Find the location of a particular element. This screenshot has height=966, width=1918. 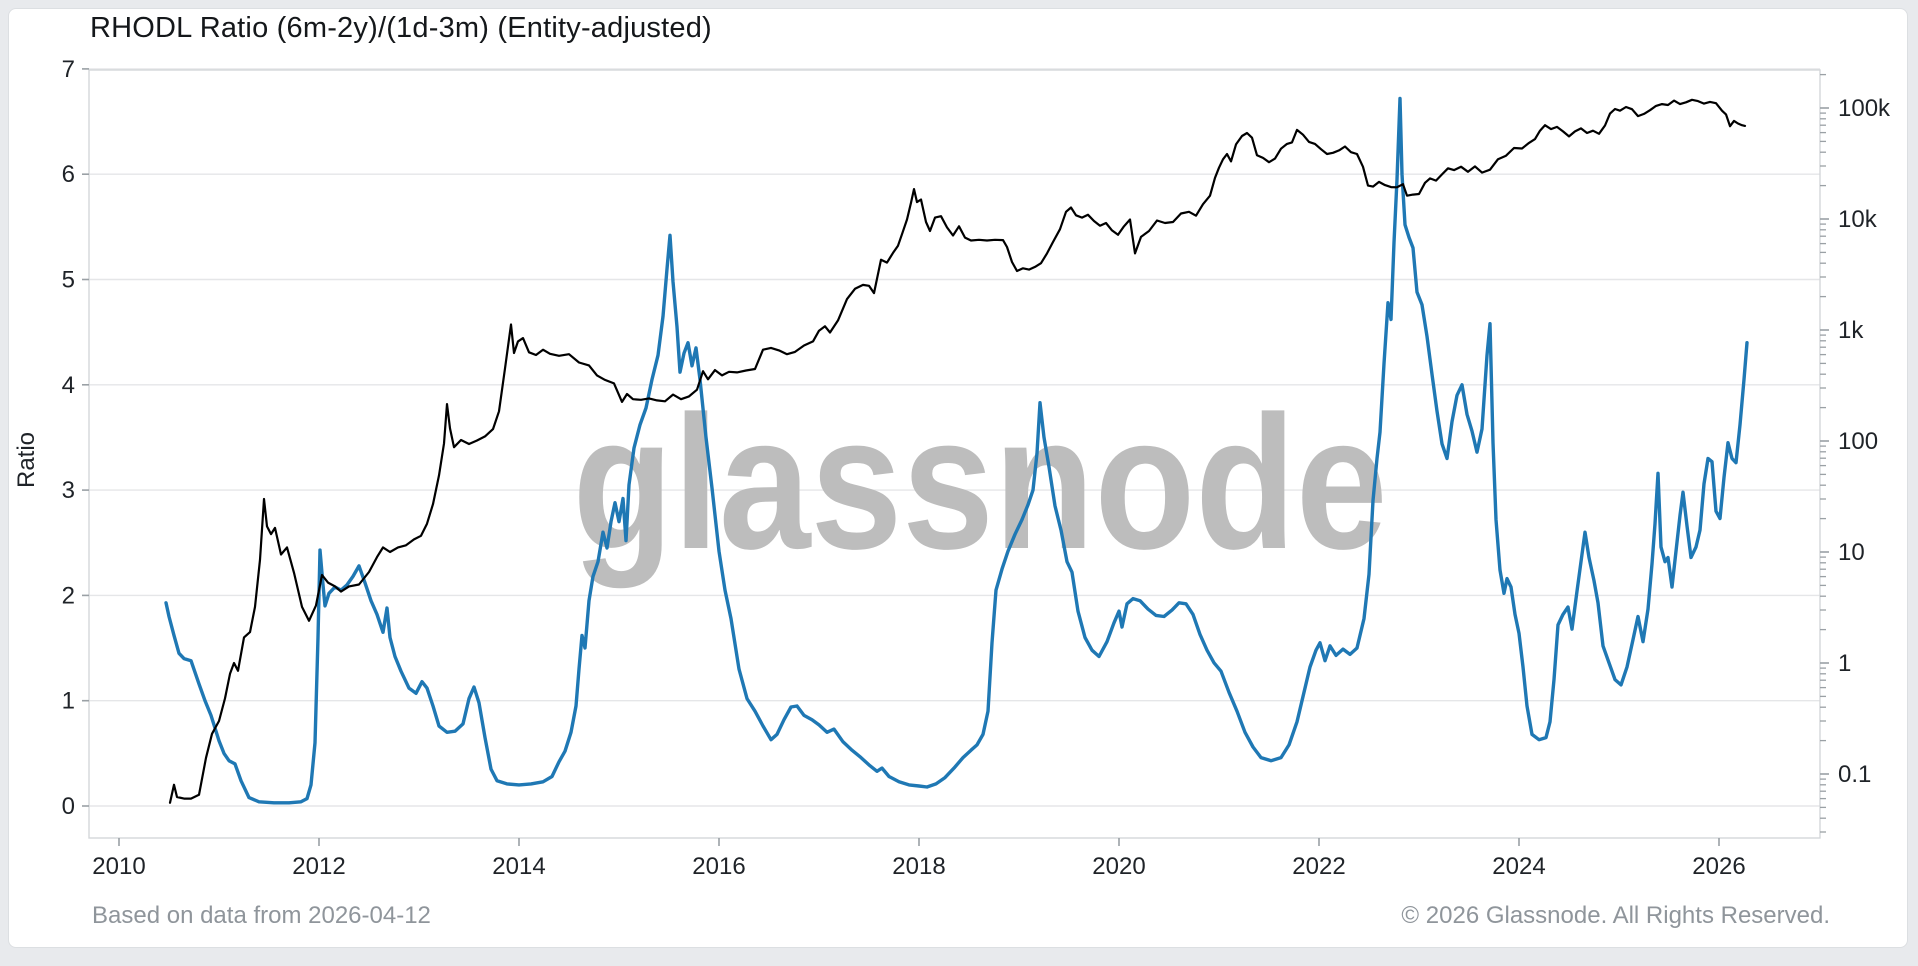

glassnode-watermark: glassnode is located at coordinates (980, 483).